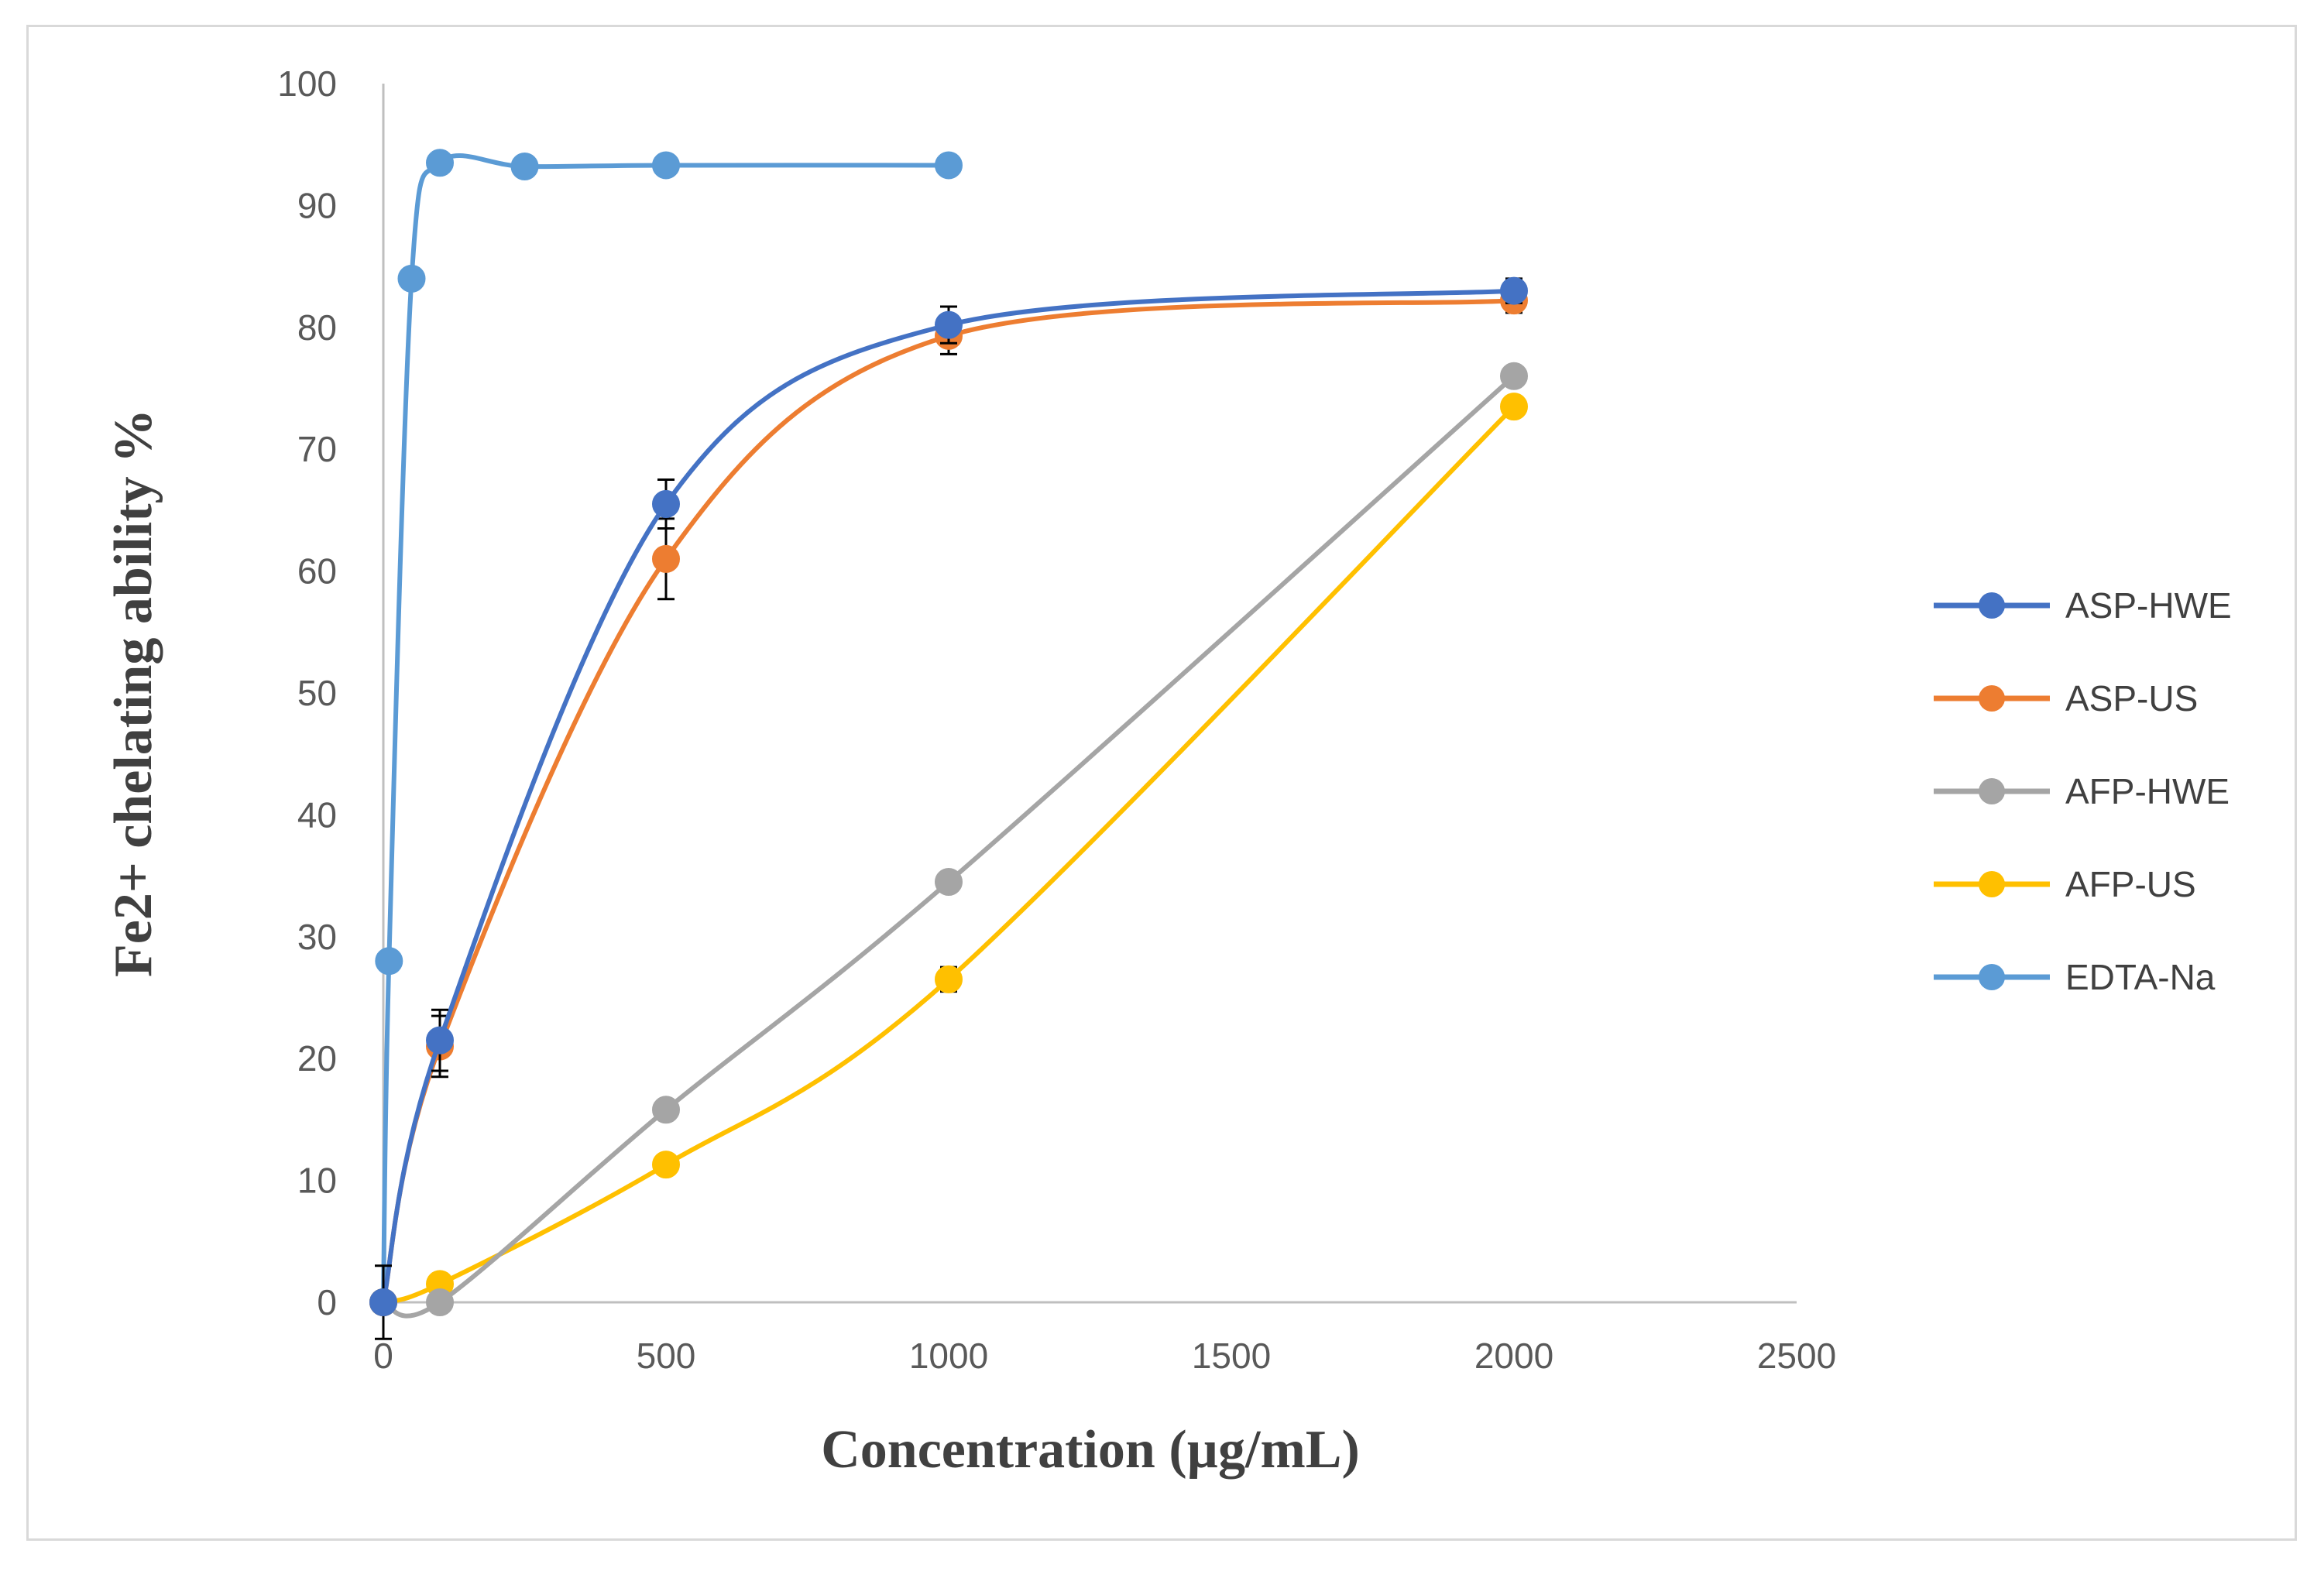  I want to click on legend: ASP-HWE ASP-US AFP-HWE AFP-US EDTA-Na, so click(2083, 791).